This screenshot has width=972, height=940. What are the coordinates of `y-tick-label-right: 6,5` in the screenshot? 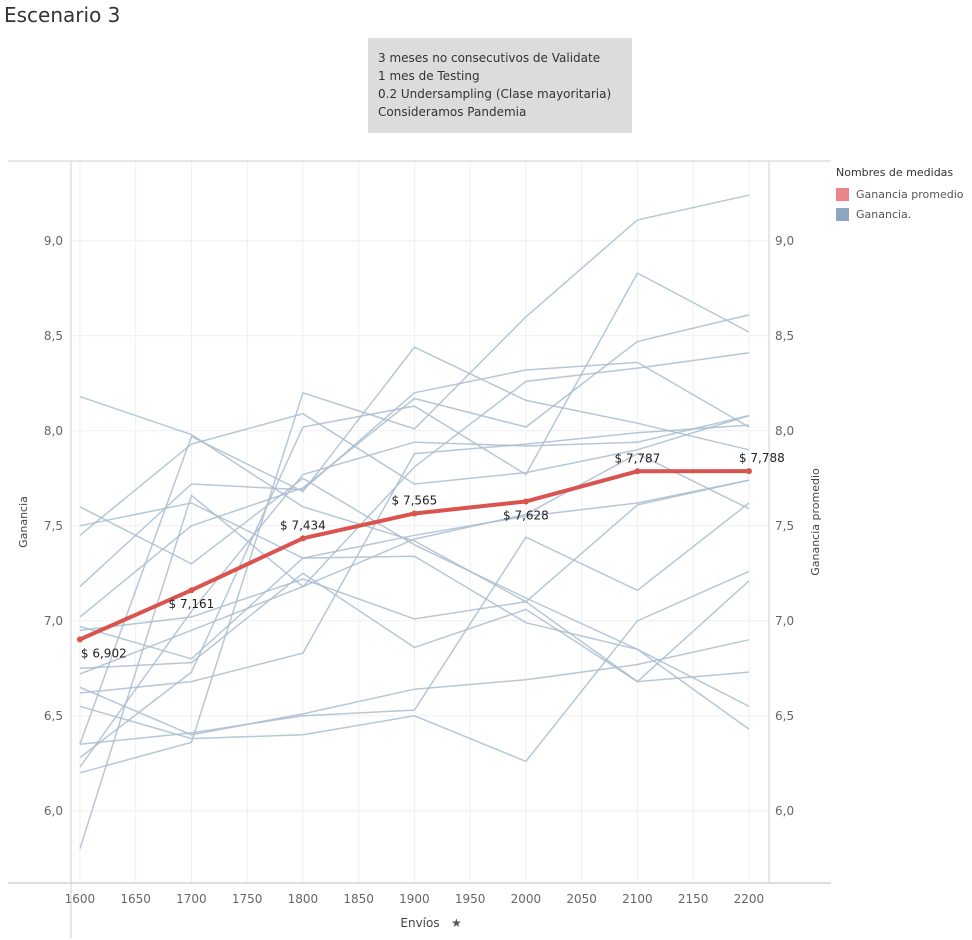 It's located at (784, 716).